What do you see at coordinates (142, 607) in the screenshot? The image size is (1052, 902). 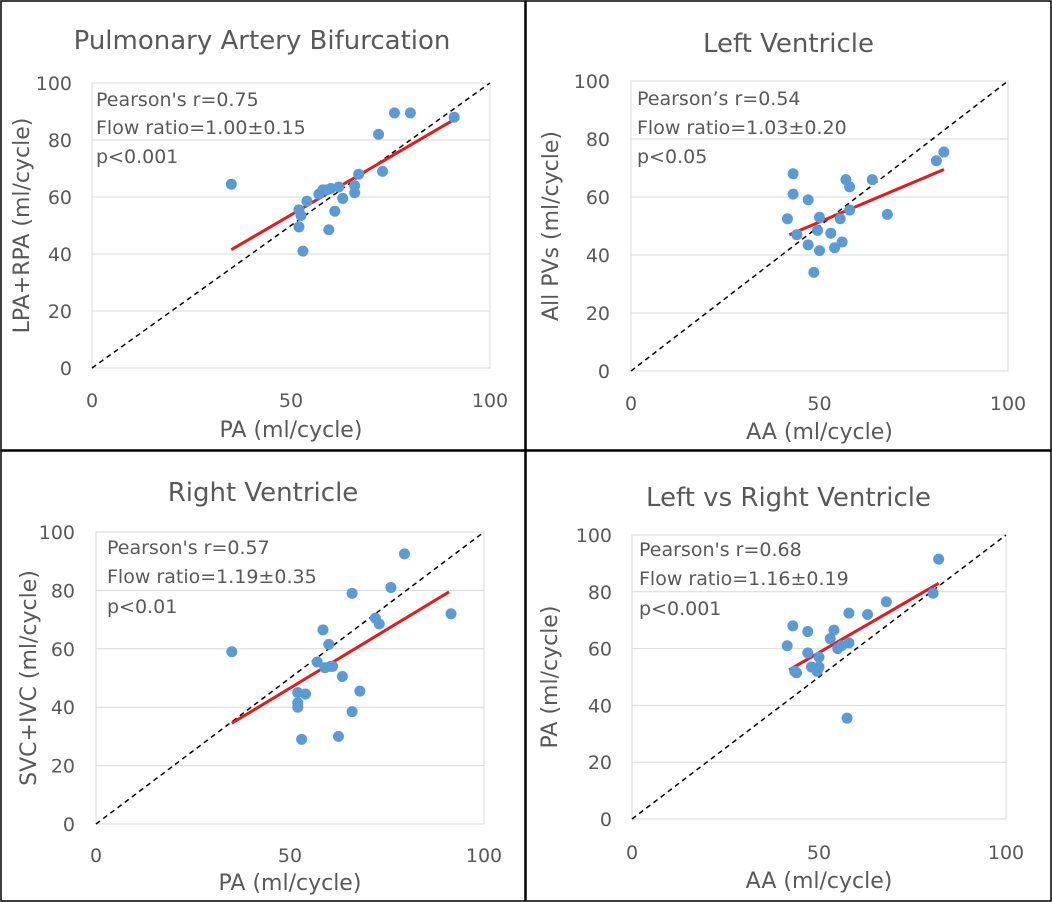 I see `annotation-text: p<0.01` at bounding box center [142, 607].